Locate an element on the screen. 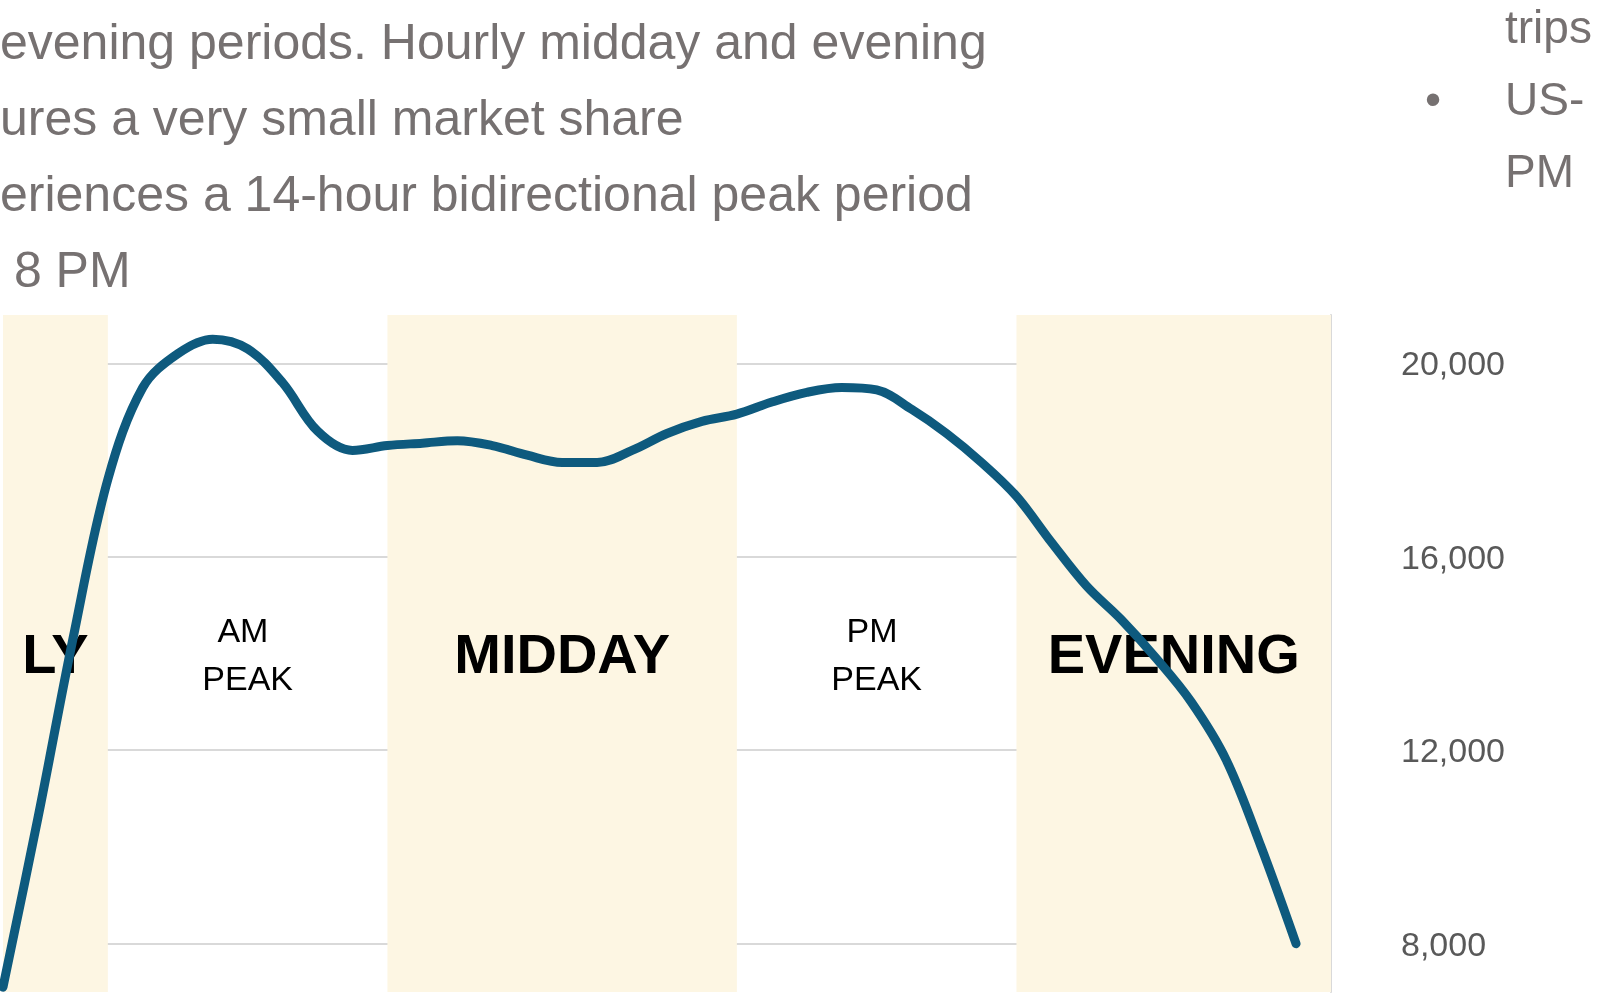 The height and width of the screenshot is (1000, 1618). y-tick-label: 12,000 is located at coordinates (1453, 750).